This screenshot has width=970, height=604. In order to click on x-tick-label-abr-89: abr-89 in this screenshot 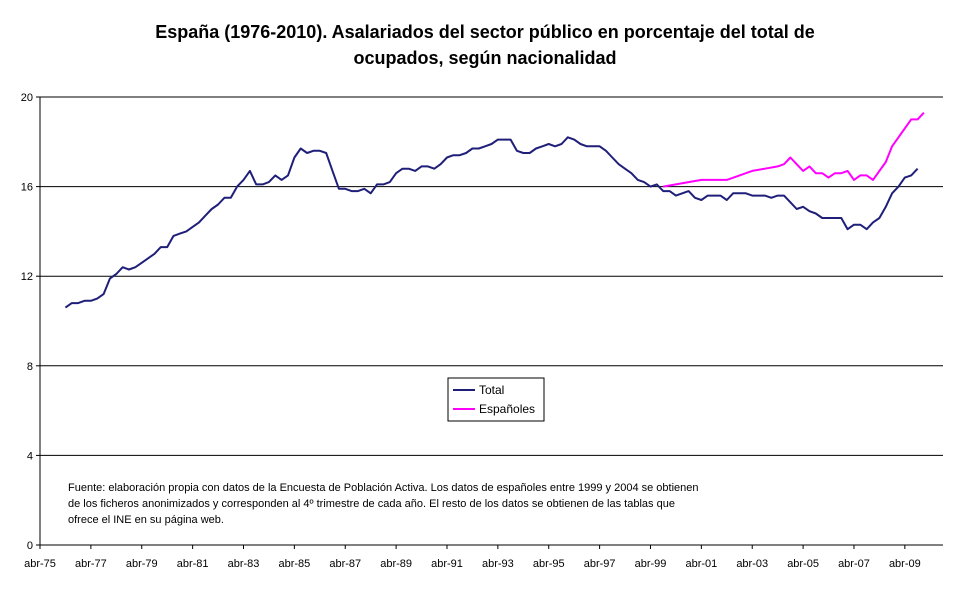, I will do `click(396, 564)`.